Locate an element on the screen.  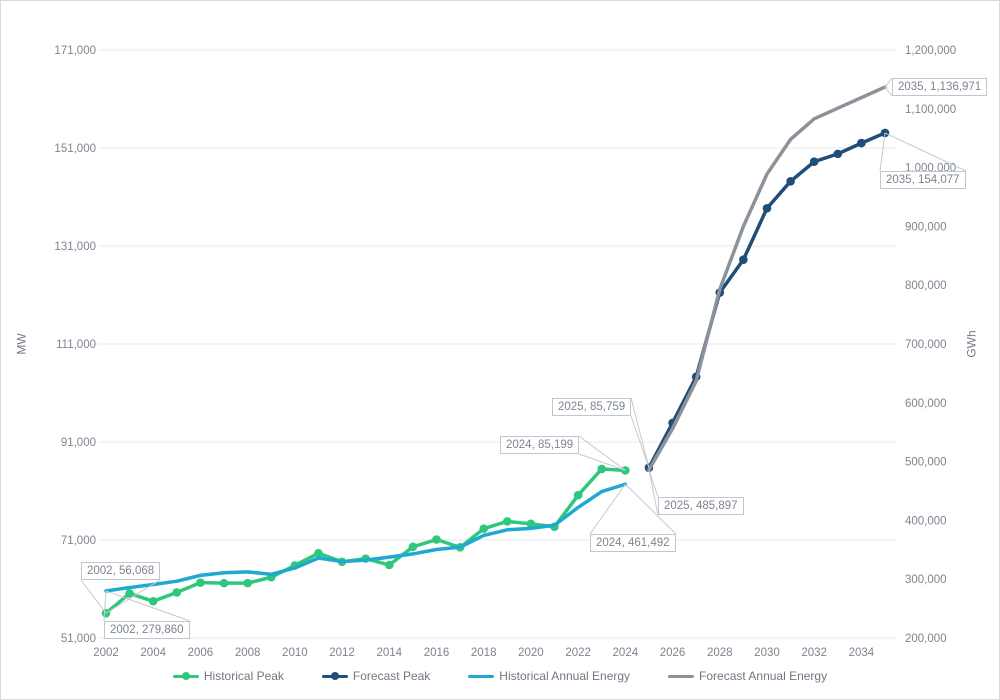
y-axis-tick-right: 1,200,000 is located at coordinates (930, 51).